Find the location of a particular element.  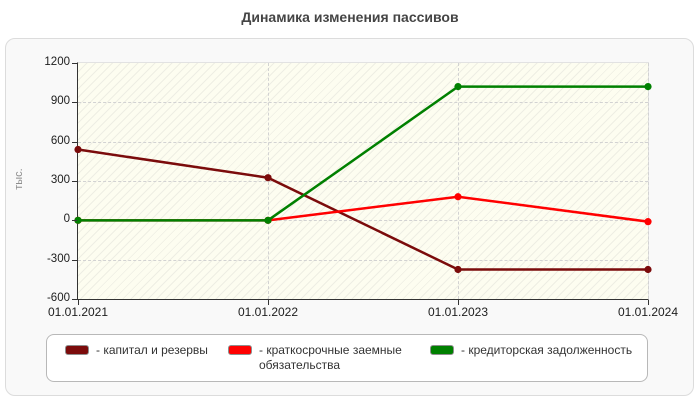

legend-item-capital: - капитал и резервы is located at coordinates (136, 350).